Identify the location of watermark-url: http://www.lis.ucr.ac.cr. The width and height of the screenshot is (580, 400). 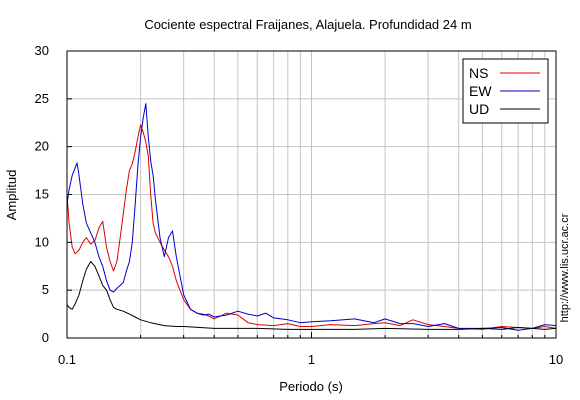
(565, 267).